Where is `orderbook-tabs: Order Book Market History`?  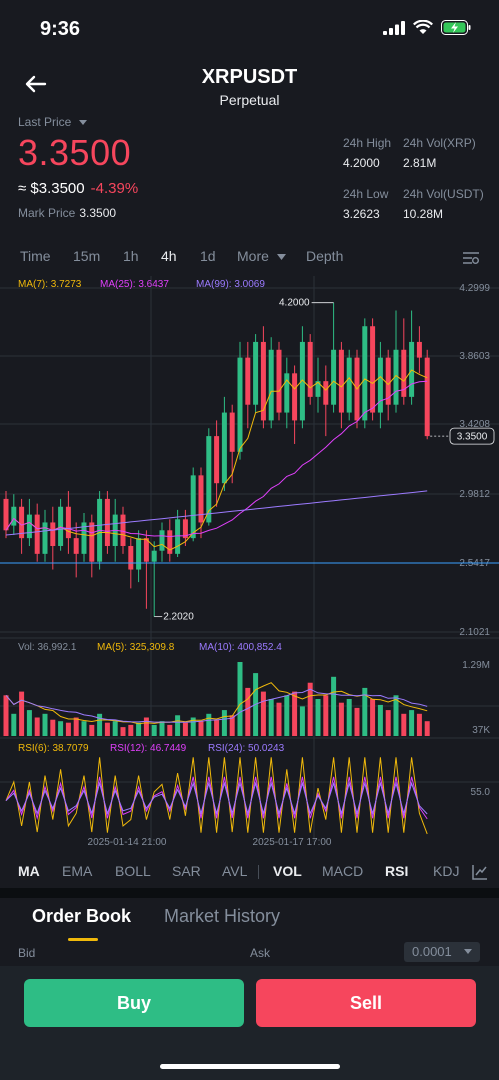
orderbook-tabs: Order Book Market History is located at coordinates (249, 920).